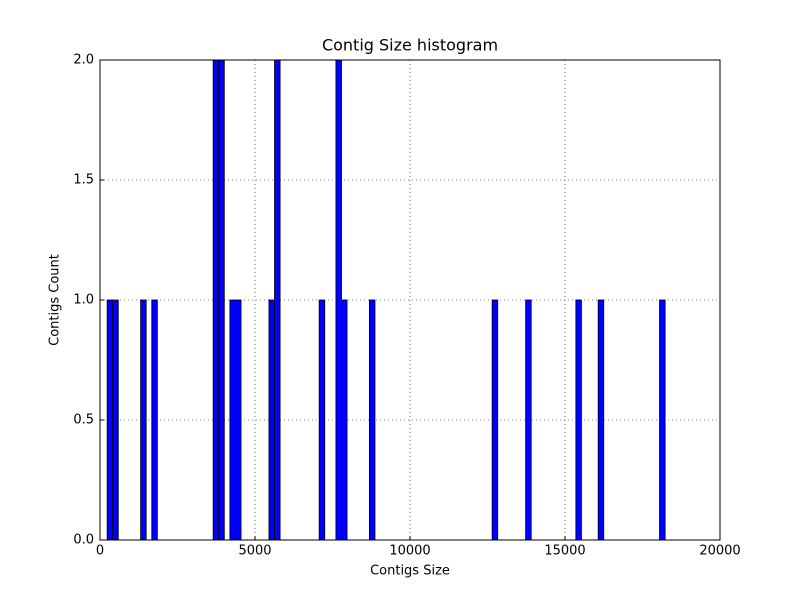  What do you see at coordinates (83, 300) in the screenshot?
I see `y-tick-label: 1.0` at bounding box center [83, 300].